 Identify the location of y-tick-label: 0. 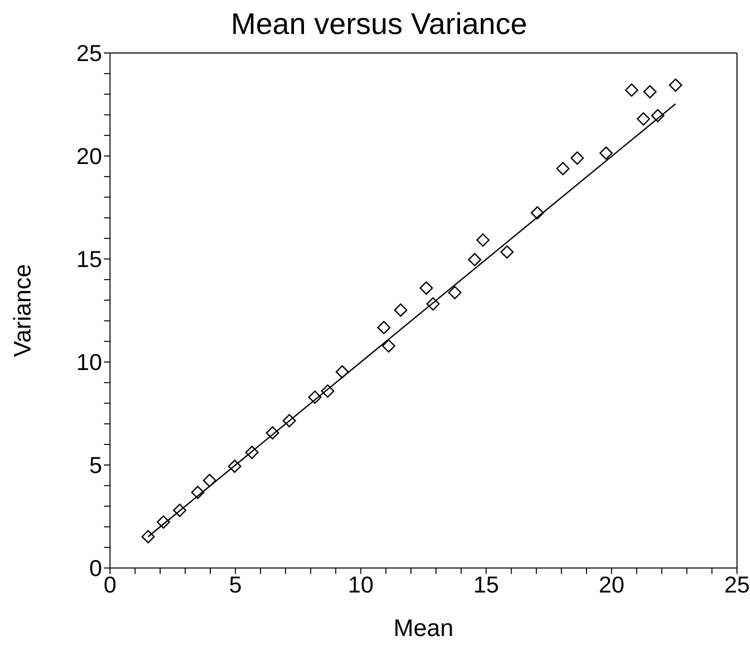
(95, 568).